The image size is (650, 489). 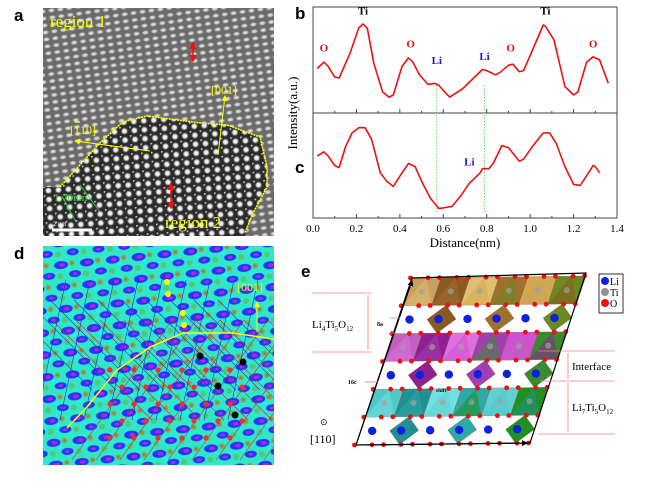 What do you see at coordinates (614, 293) in the screenshot?
I see `legend-label: Ti` at bounding box center [614, 293].